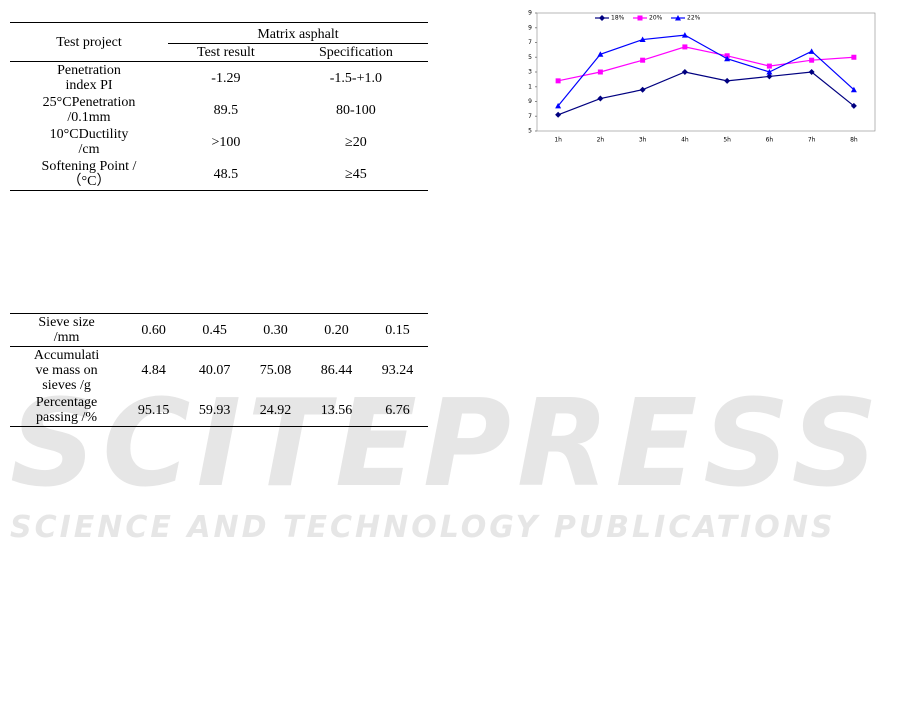 This screenshot has height=706, width=901. Describe the element at coordinates (214, 330) in the screenshot. I see `cell: 0.45` at that location.